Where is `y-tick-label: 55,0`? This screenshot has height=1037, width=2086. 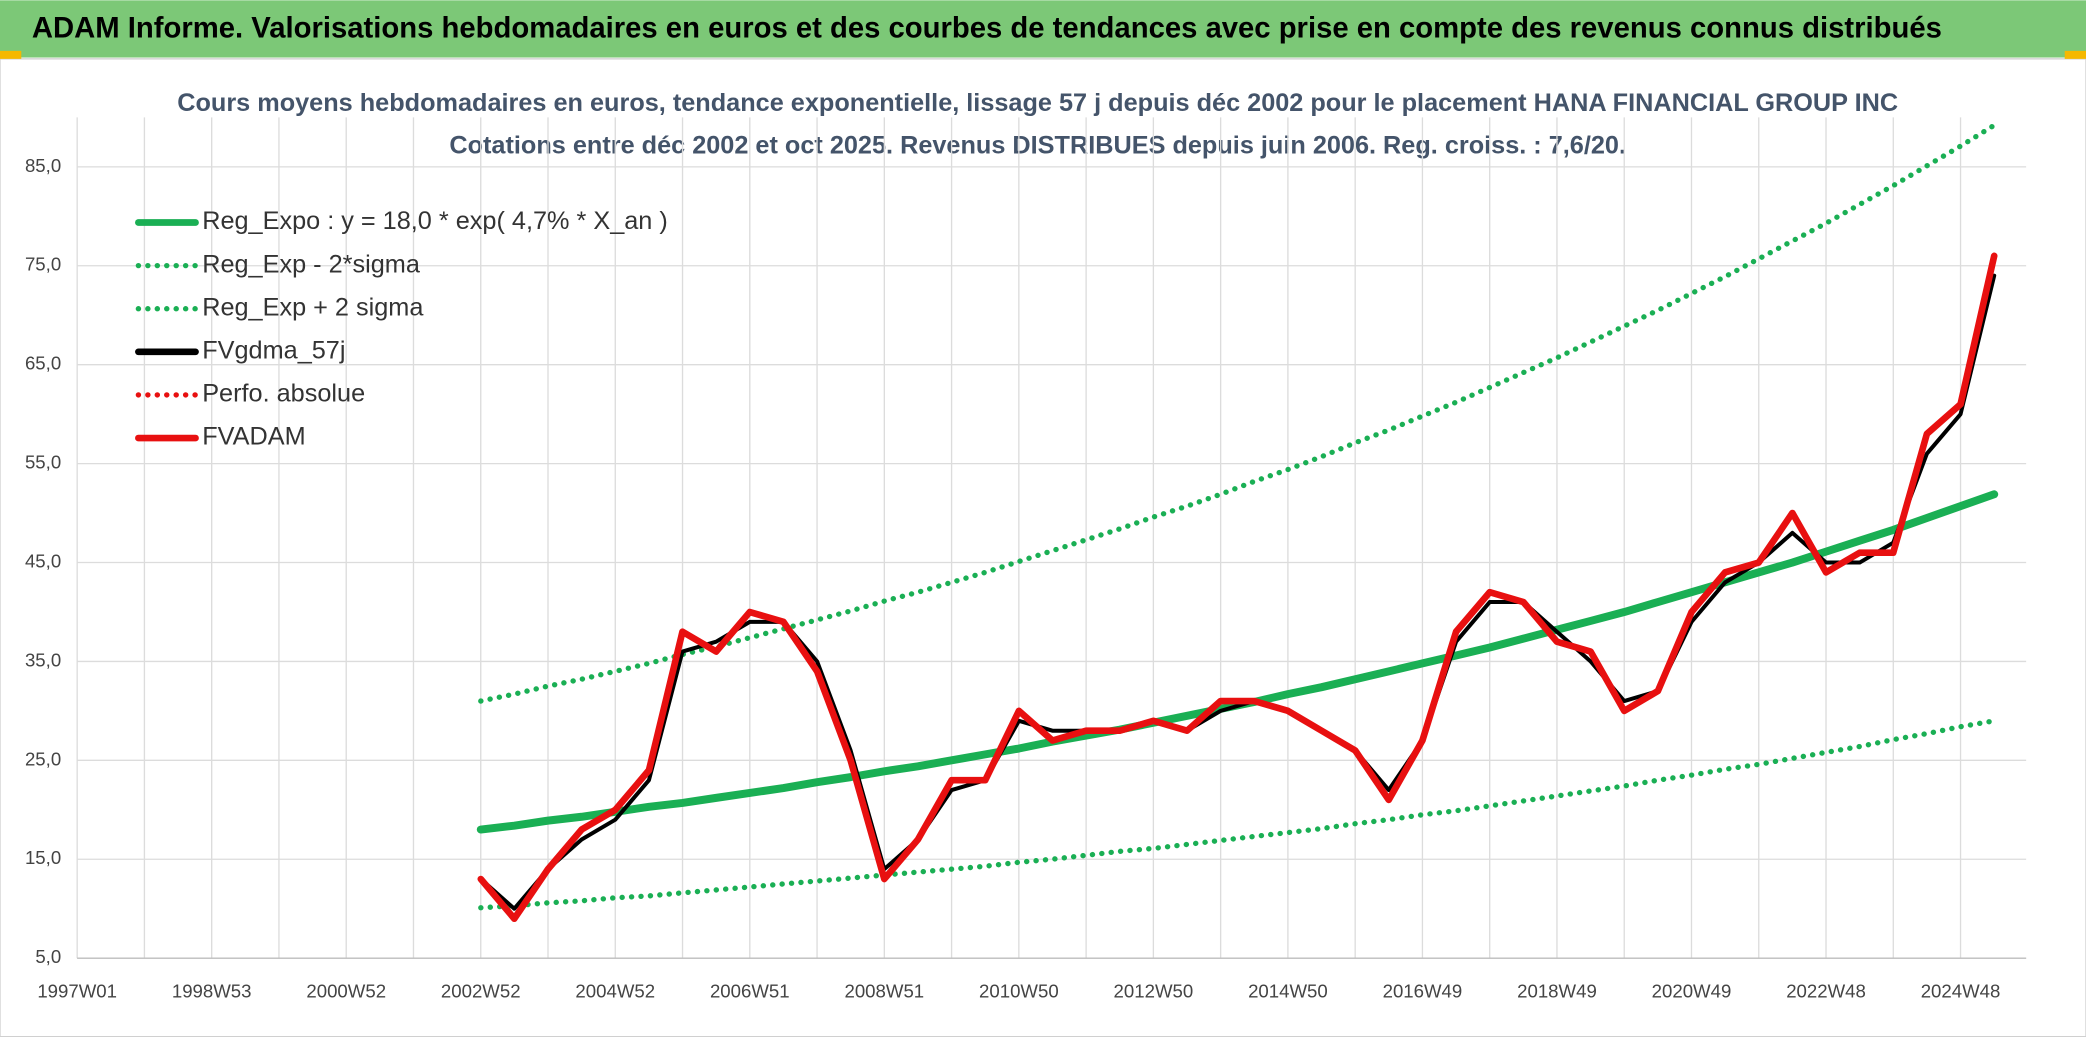 y-tick-label: 55,0 is located at coordinates (43, 462).